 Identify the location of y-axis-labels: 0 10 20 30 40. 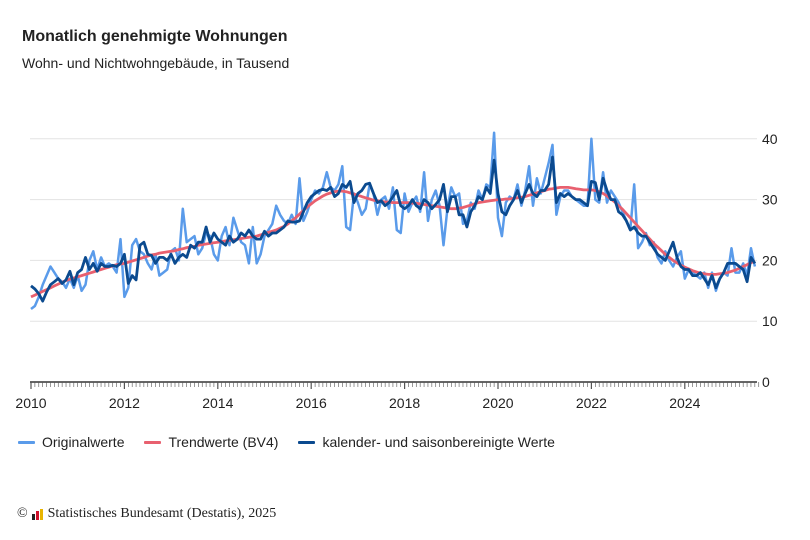
(770, 260).